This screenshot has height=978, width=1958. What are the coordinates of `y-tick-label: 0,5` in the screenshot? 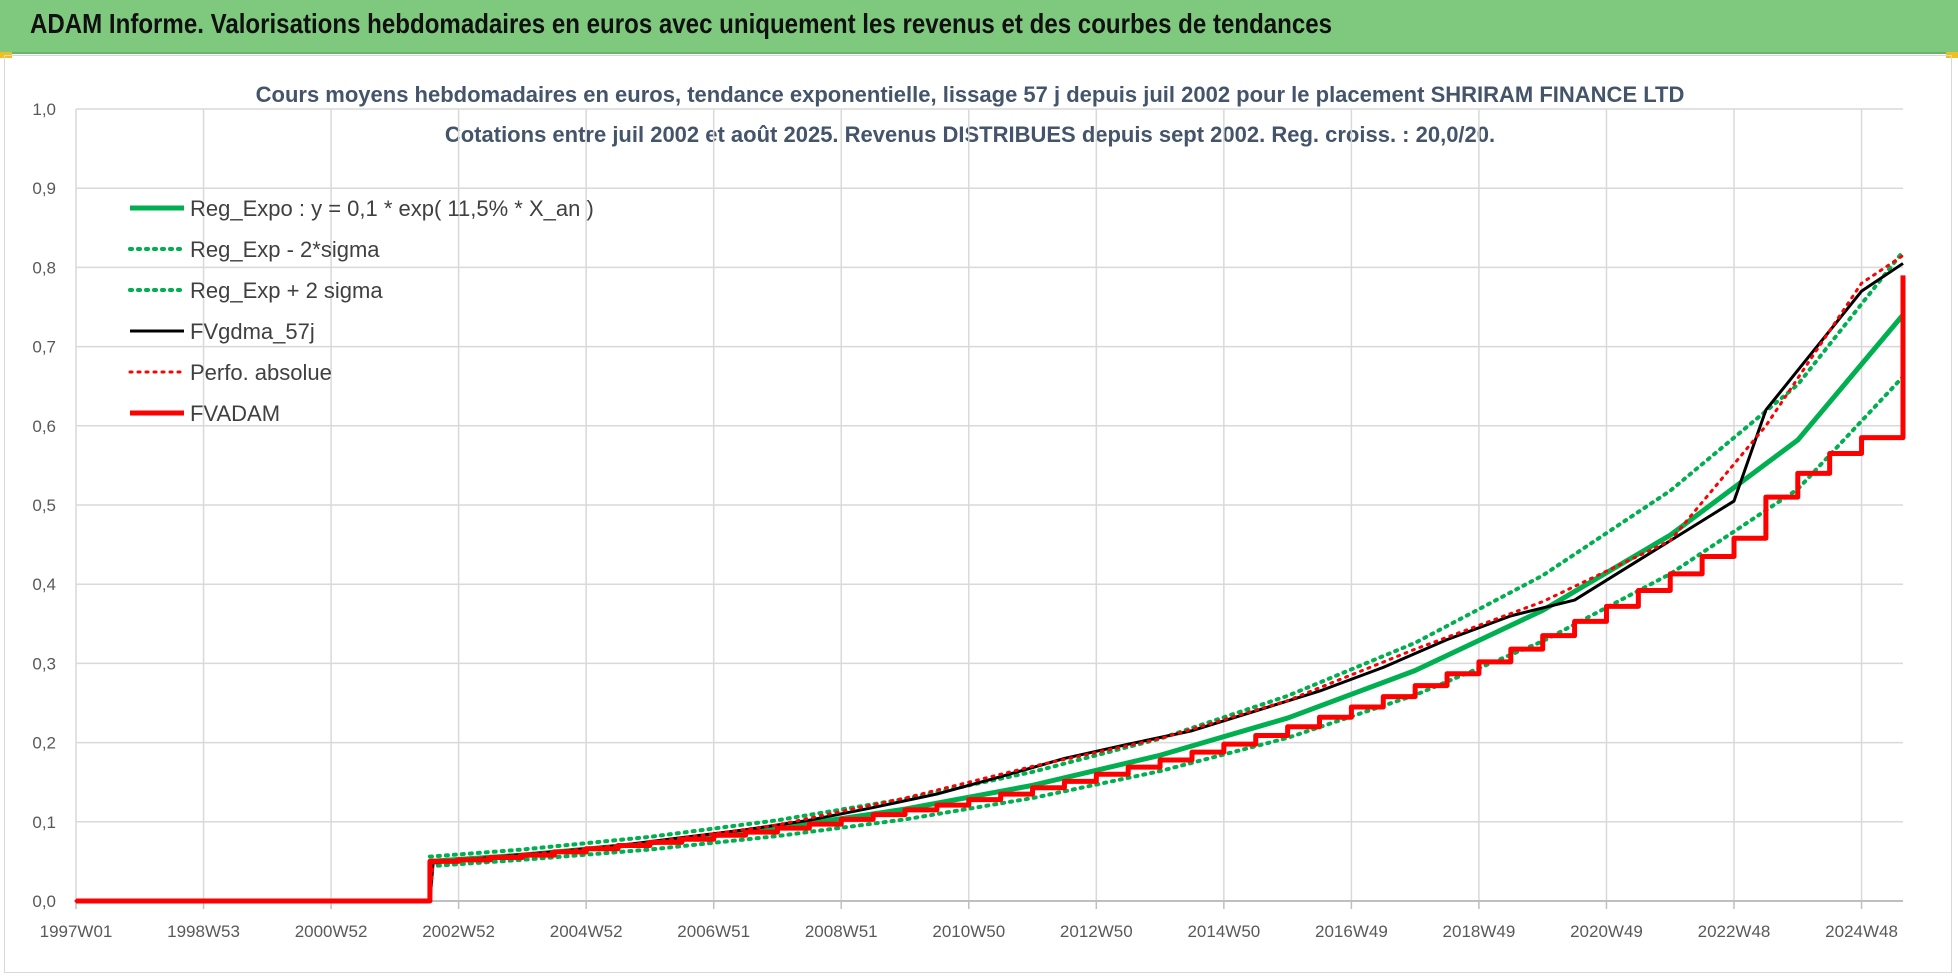 It's located at (44, 505).